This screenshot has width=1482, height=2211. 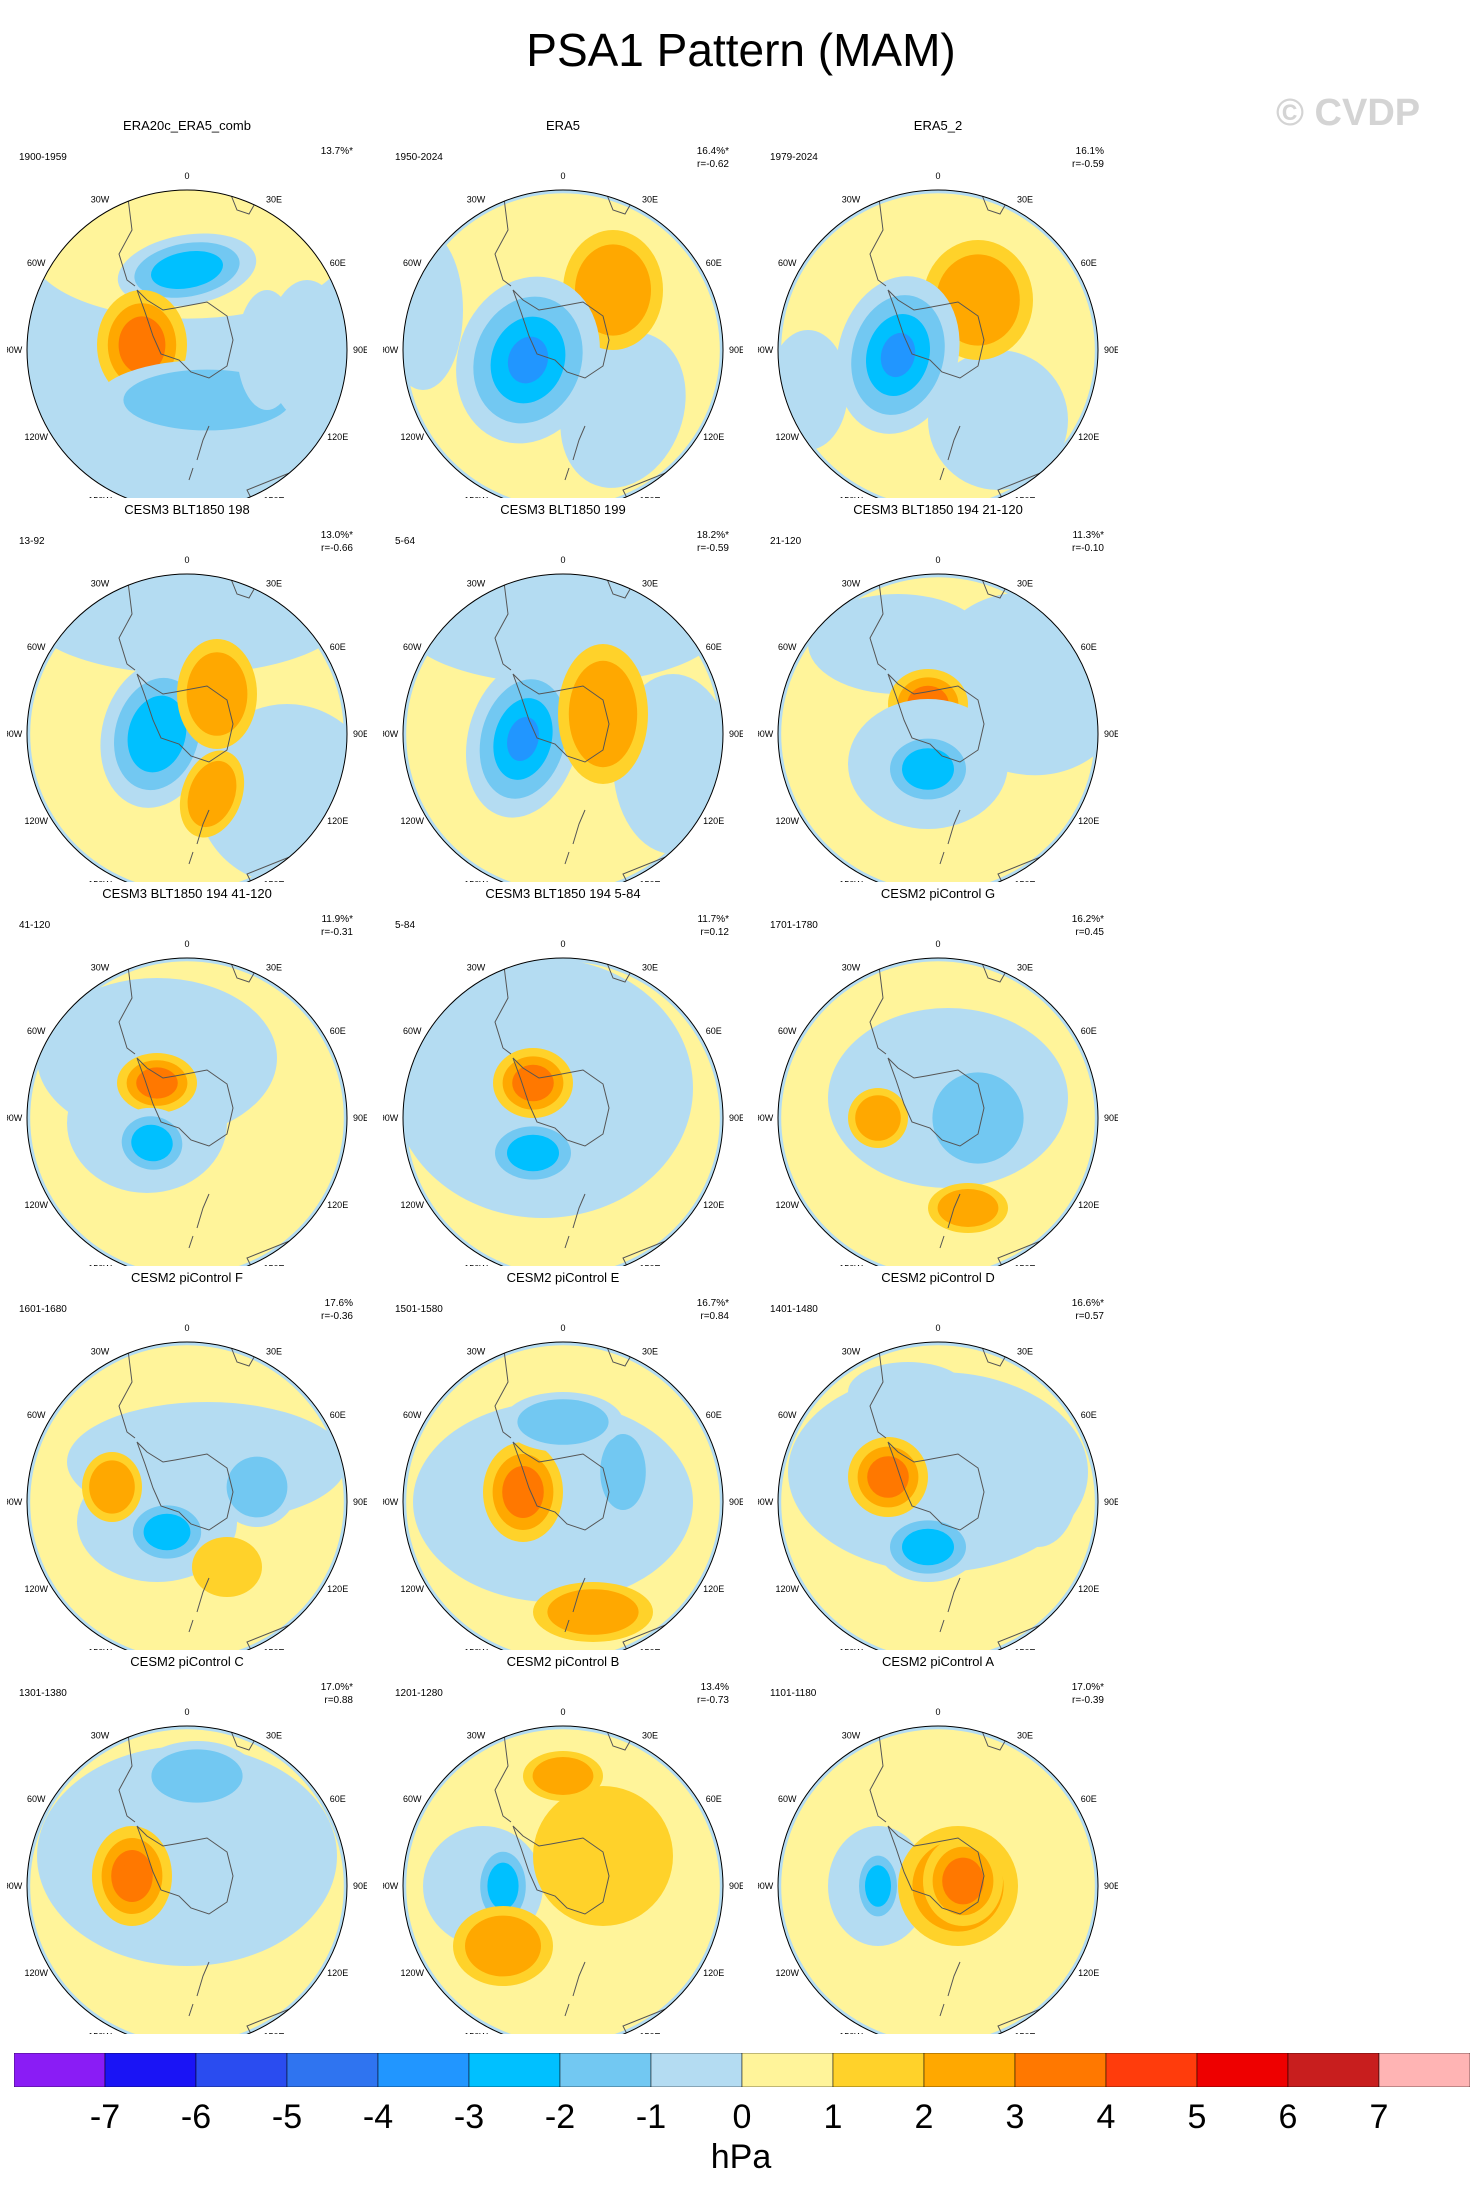 What do you see at coordinates (714, 1687) in the screenshot?
I see `panel-variance: 13.4%` at bounding box center [714, 1687].